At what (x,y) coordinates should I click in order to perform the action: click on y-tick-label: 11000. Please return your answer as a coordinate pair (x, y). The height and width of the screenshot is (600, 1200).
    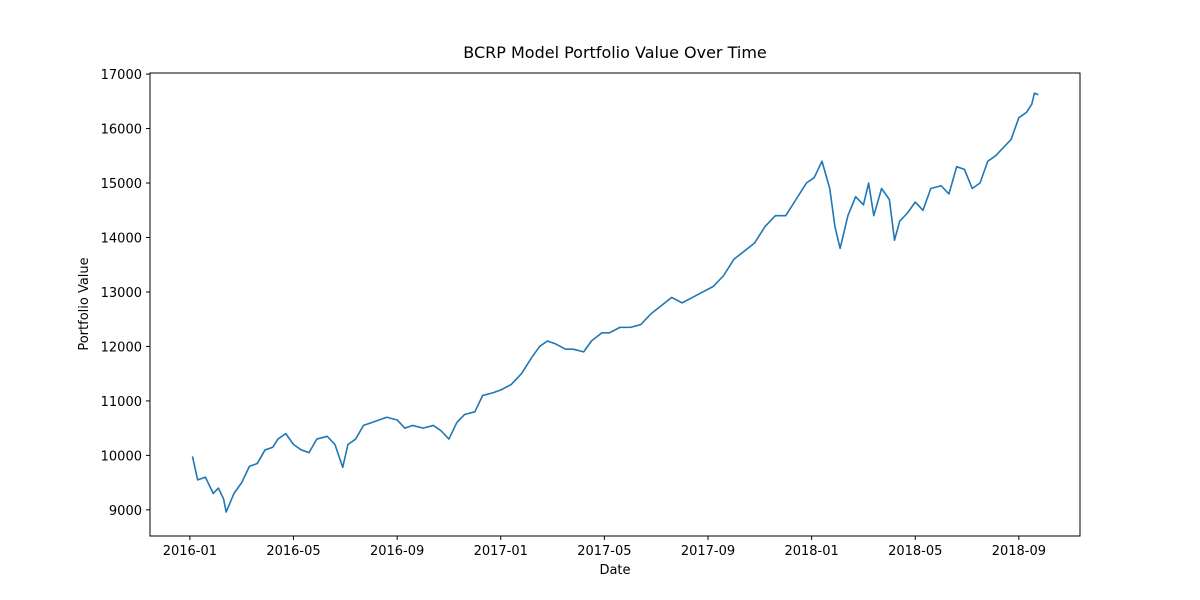
    Looking at the image, I should click on (121, 402).